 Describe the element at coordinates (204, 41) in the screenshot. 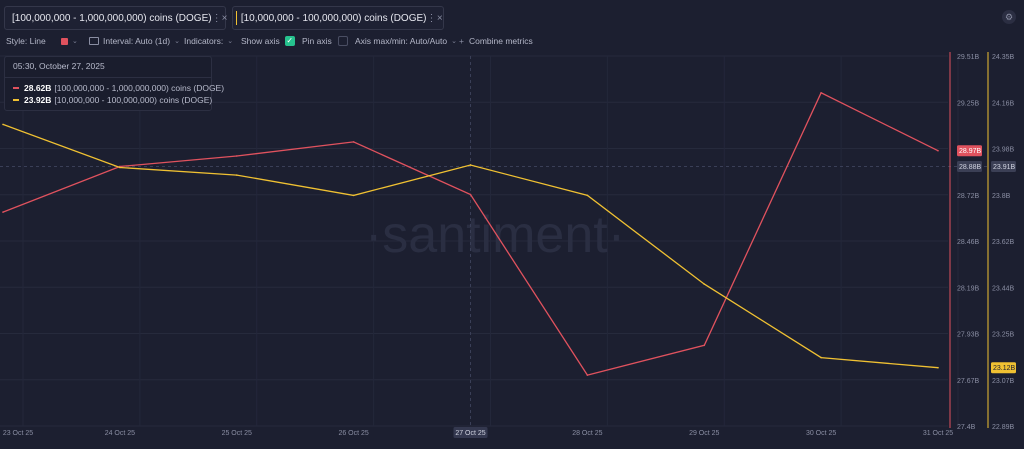

I see `indicators-label: Indicators:` at that location.